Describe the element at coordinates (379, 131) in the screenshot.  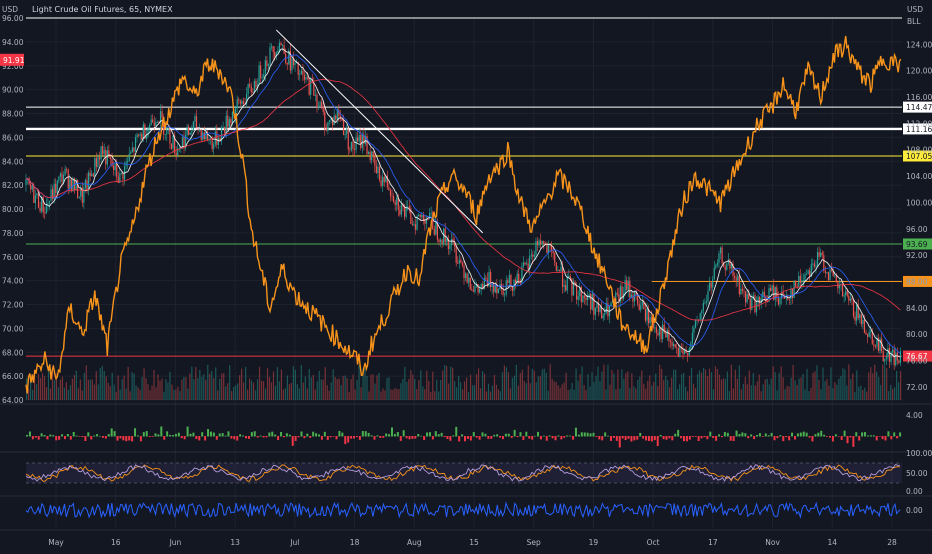
I see `trendline` at that location.